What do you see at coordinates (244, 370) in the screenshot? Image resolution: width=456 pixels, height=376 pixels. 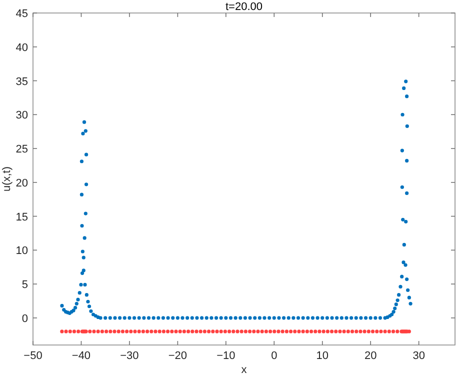 I see `x-axis-title: x` at bounding box center [244, 370].